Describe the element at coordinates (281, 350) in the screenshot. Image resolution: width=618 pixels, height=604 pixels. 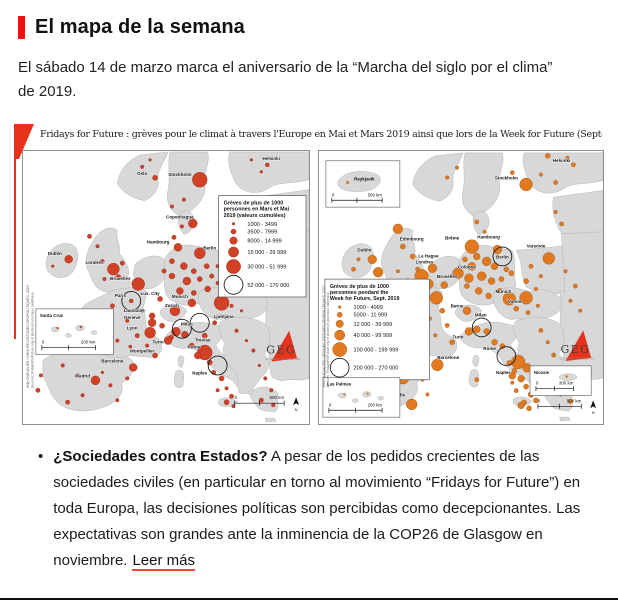
I see `geg-logo-text: GEG` at that location.